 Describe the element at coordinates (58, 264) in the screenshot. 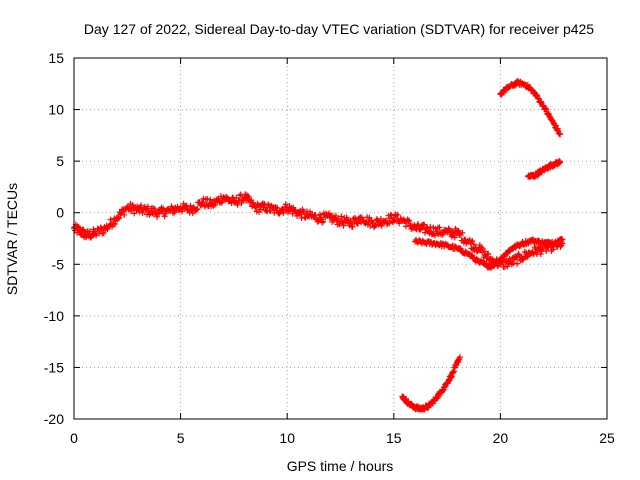

I see `y-tick-label: -5` at that location.